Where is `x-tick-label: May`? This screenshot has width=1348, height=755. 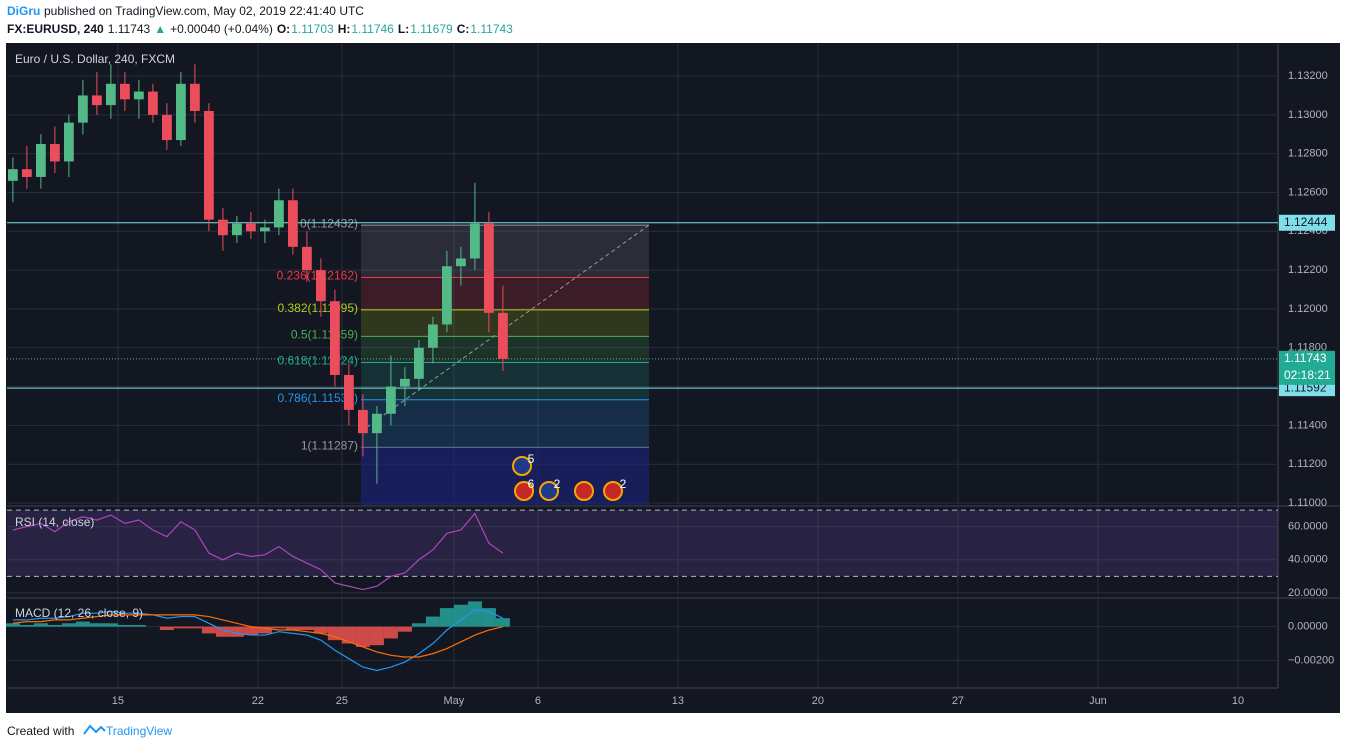
x-tick-label: May is located at coordinates (454, 701).